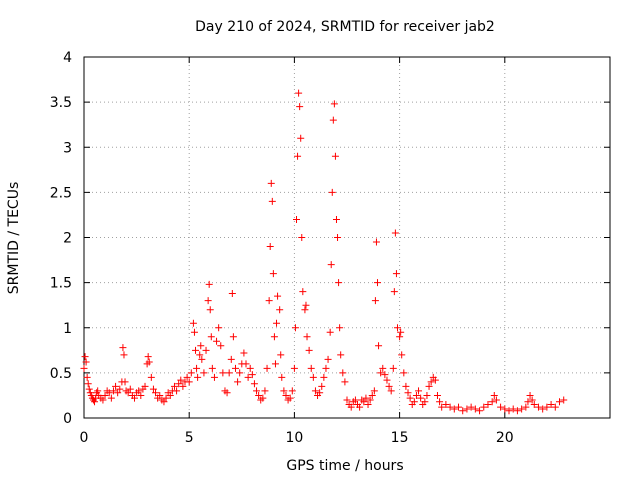  Describe the element at coordinates (67, 58) in the screenshot. I see `y-tick-label: 4` at that location.